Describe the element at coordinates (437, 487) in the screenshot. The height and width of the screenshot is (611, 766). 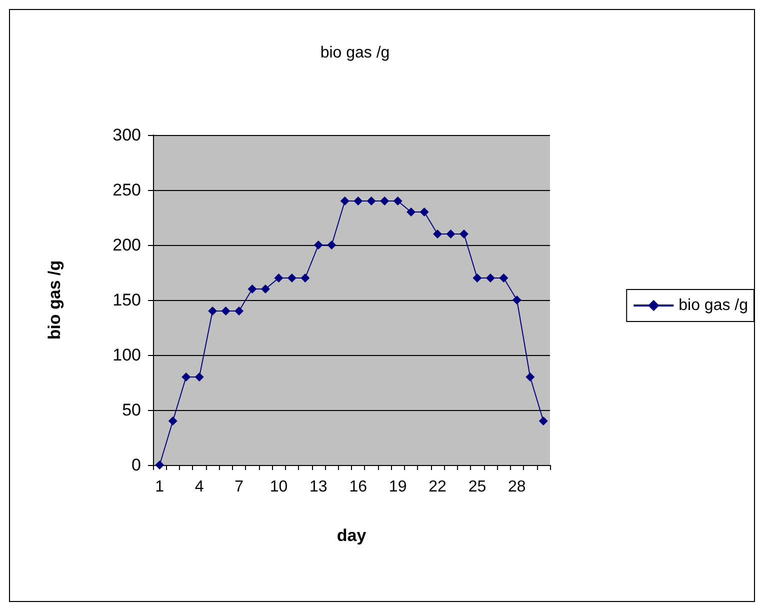
I see `x-tick-label: 22` at that location.